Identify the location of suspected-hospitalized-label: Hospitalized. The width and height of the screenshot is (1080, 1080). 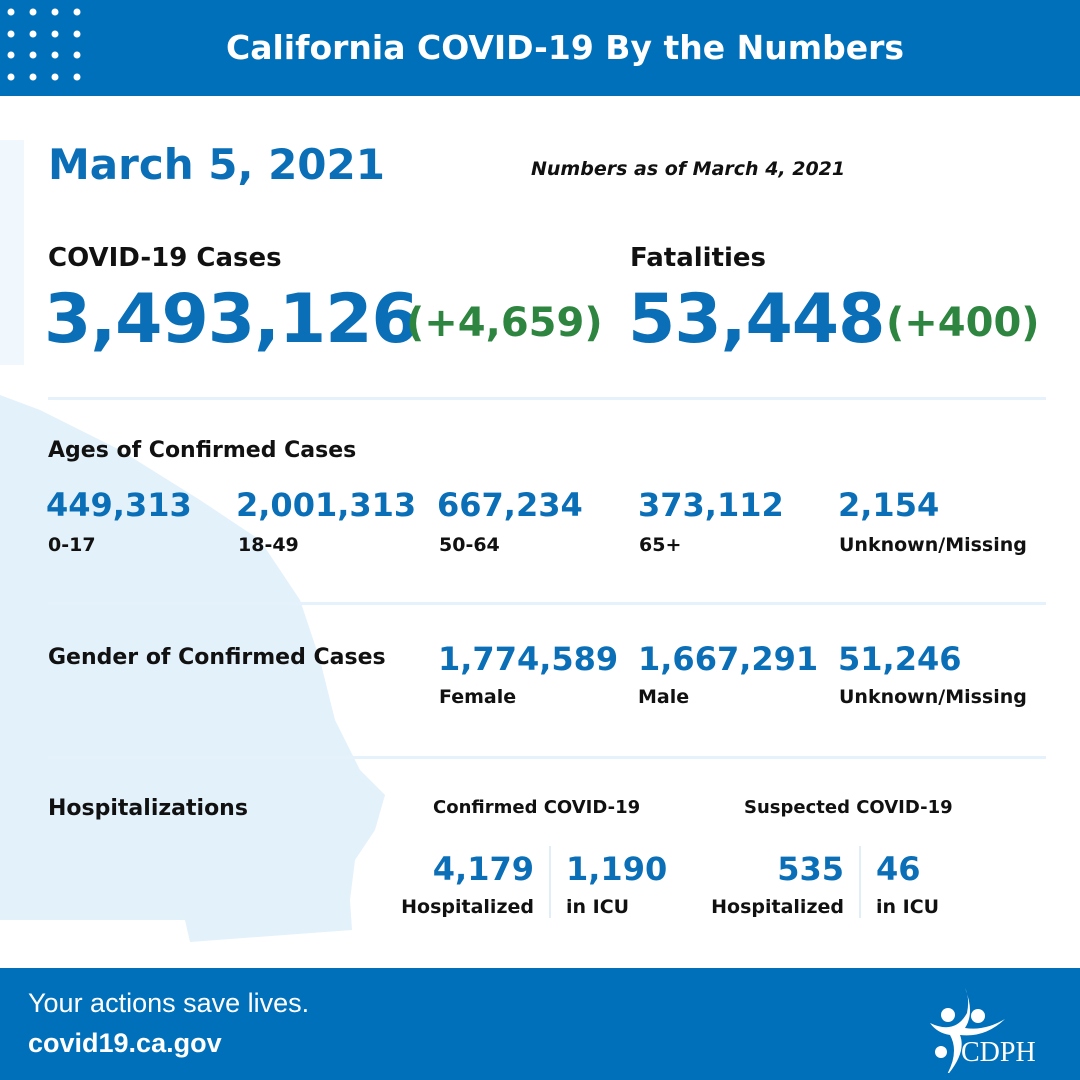
(777, 907).